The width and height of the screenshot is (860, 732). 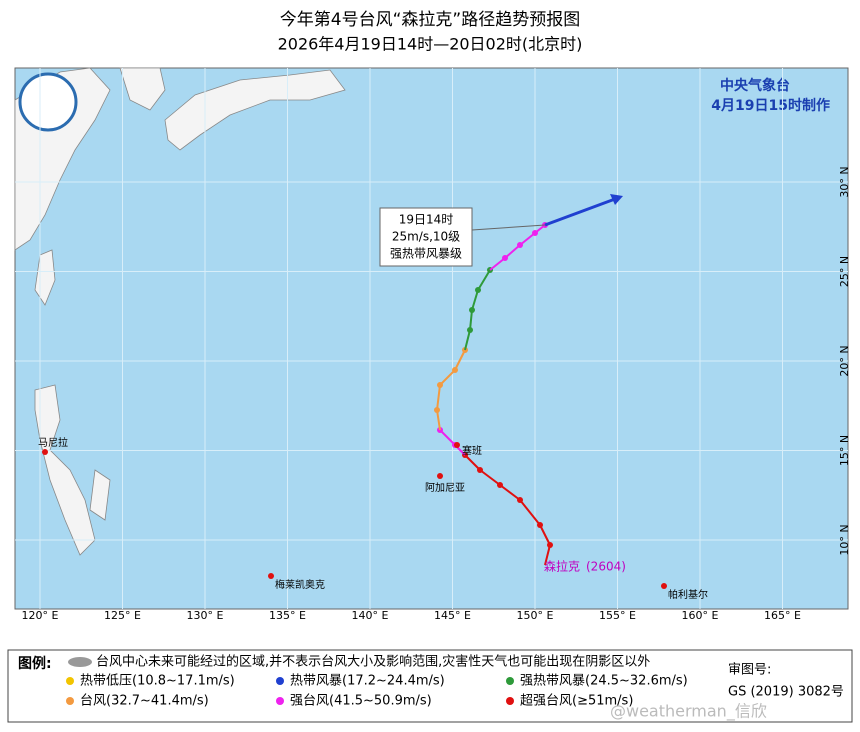 What do you see at coordinates (782, 615) in the screenshot?
I see `lon-label: 165° E` at bounding box center [782, 615].